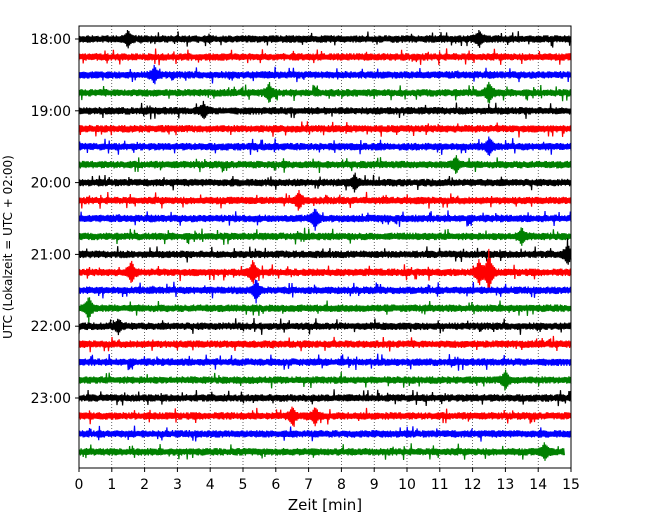  I want to click on x-tick-label-12: 12, so click(473, 485).